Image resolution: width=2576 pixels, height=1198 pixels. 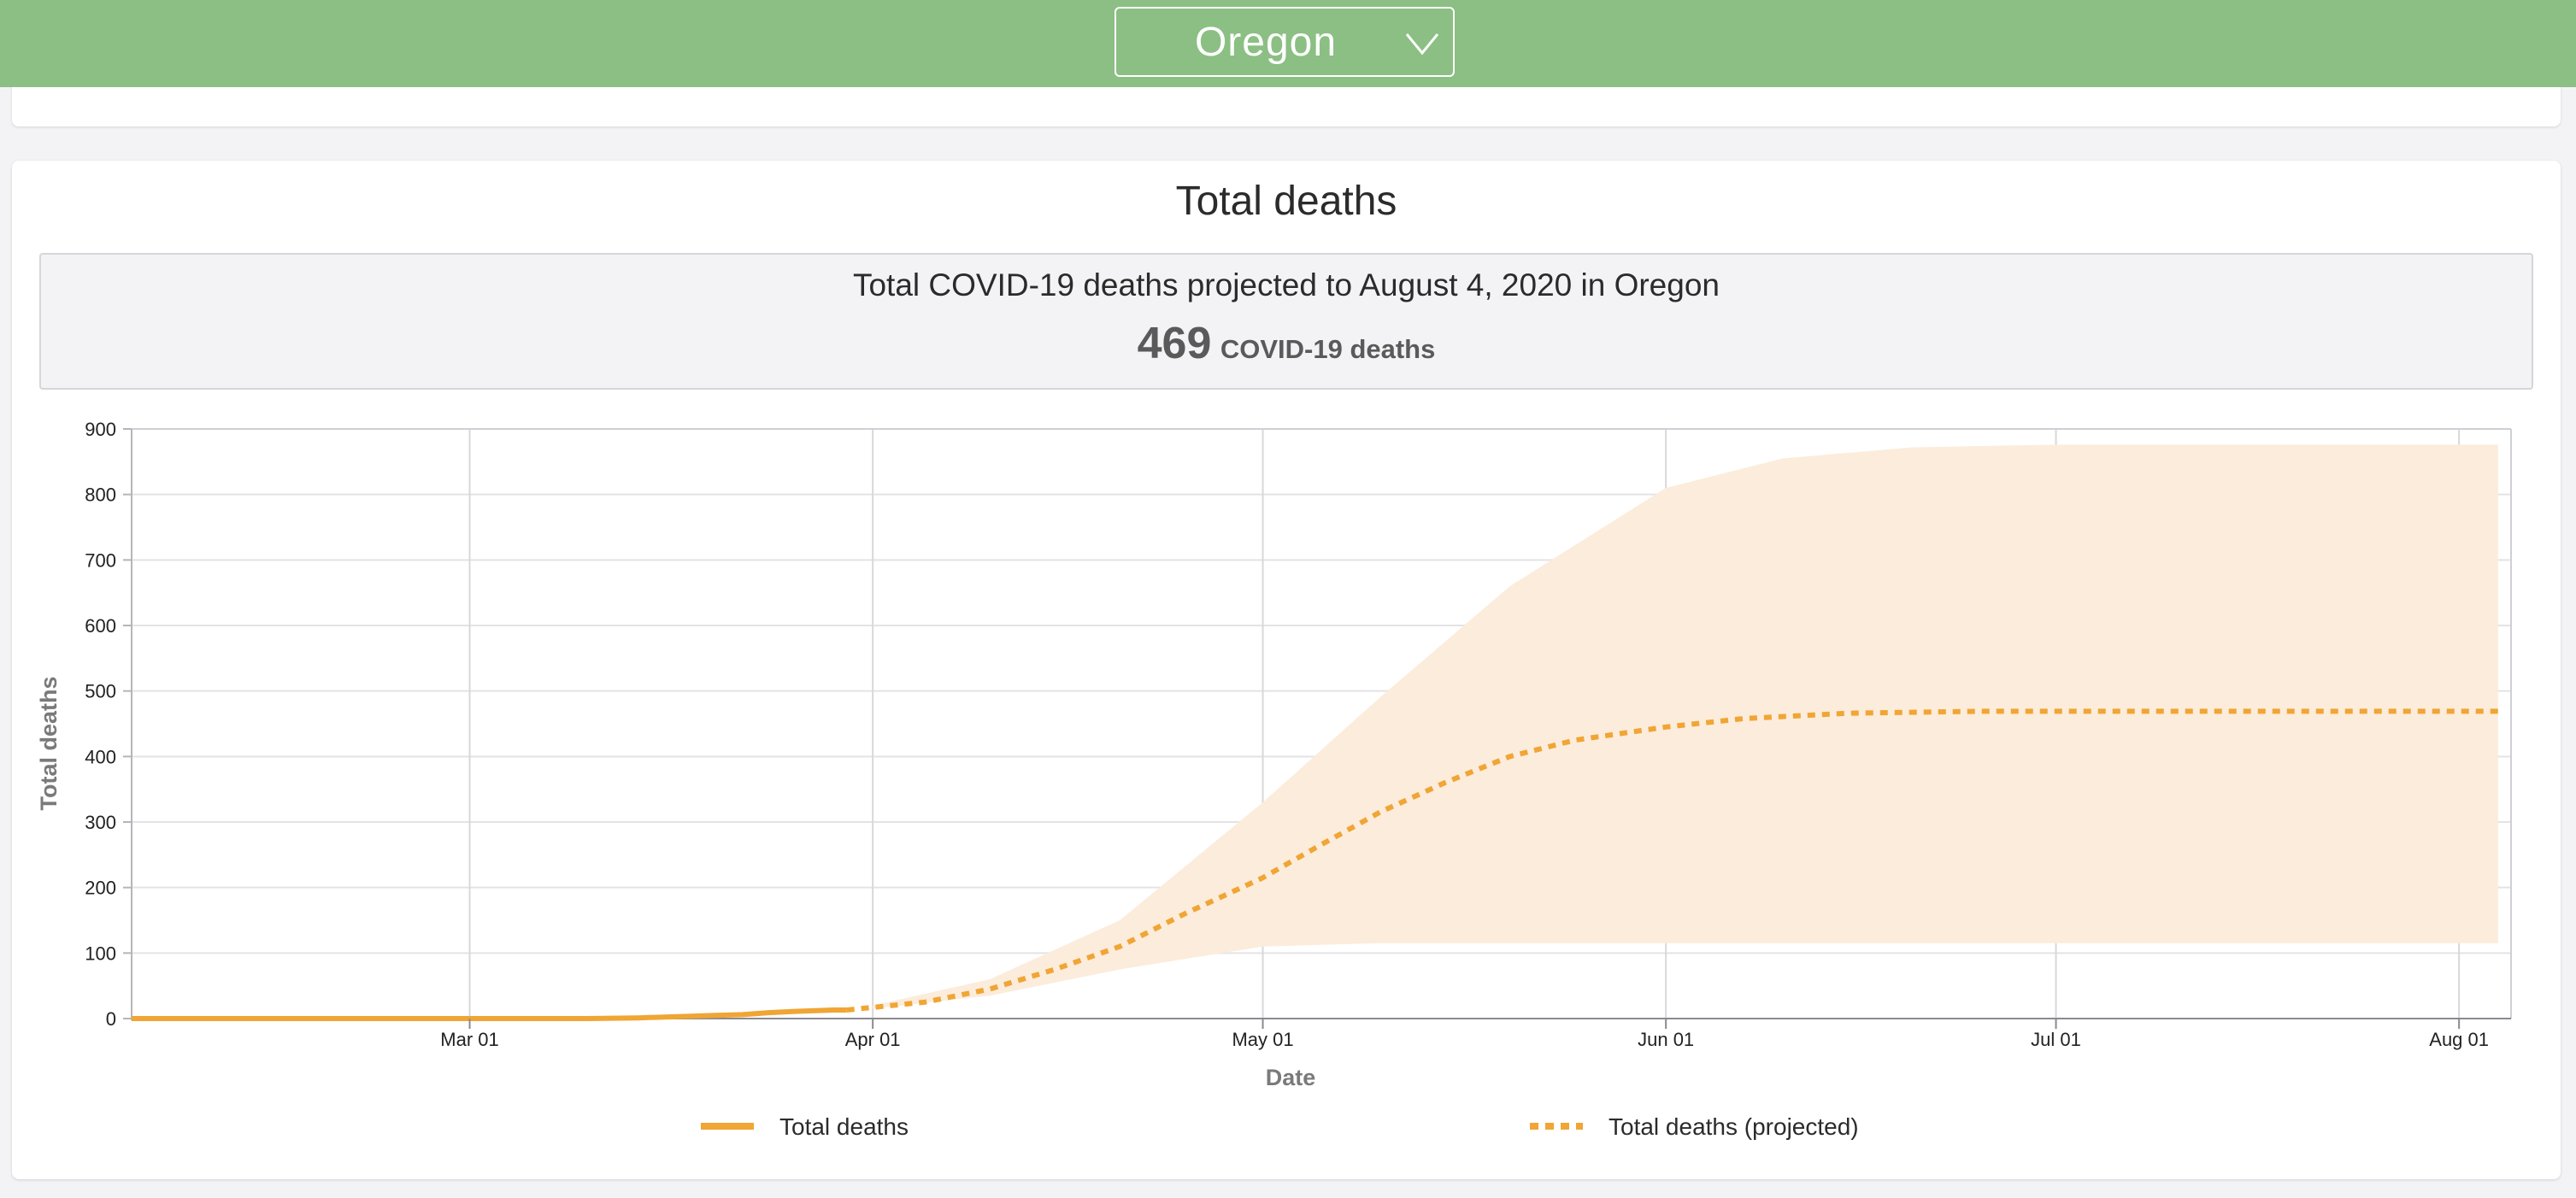 What do you see at coordinates (100, 888) in the screenshot?
I see `y-tick-label: 200` at bounding box center [100, 888].